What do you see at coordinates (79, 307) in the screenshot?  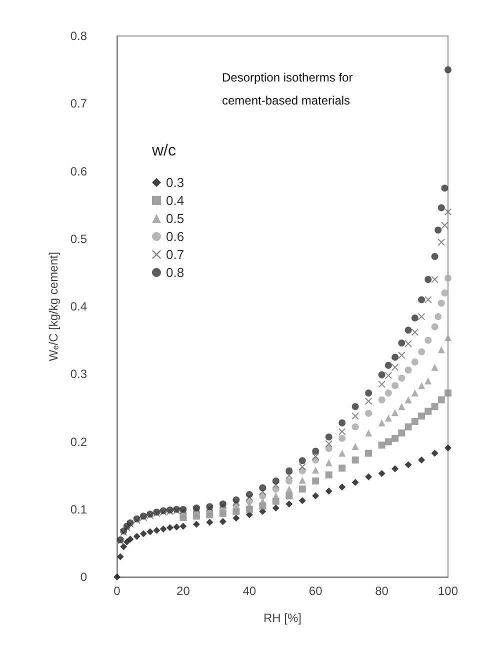 I see `y-tick-label: 0.4` at bounding box center [79, 307].